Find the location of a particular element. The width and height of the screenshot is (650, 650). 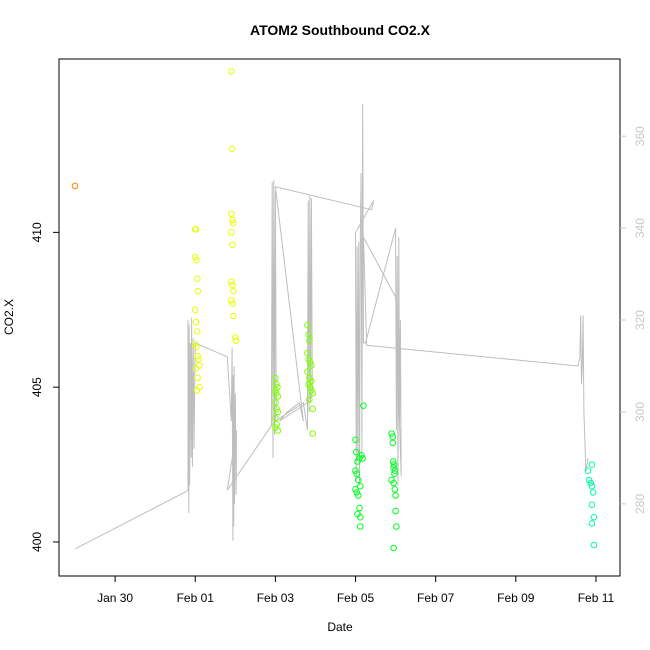

x-tick-label: Feb 11 is located at coordinates (596, 598).